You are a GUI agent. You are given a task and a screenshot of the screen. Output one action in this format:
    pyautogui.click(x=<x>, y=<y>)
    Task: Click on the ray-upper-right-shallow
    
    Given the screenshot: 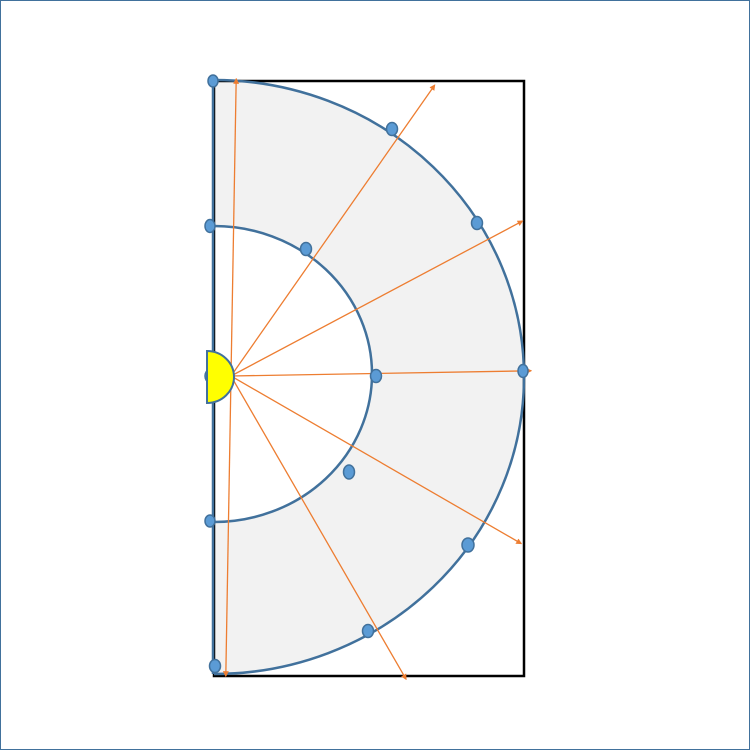 What is the action you would take?
    pyautogui.click(x=377, y=298)
    